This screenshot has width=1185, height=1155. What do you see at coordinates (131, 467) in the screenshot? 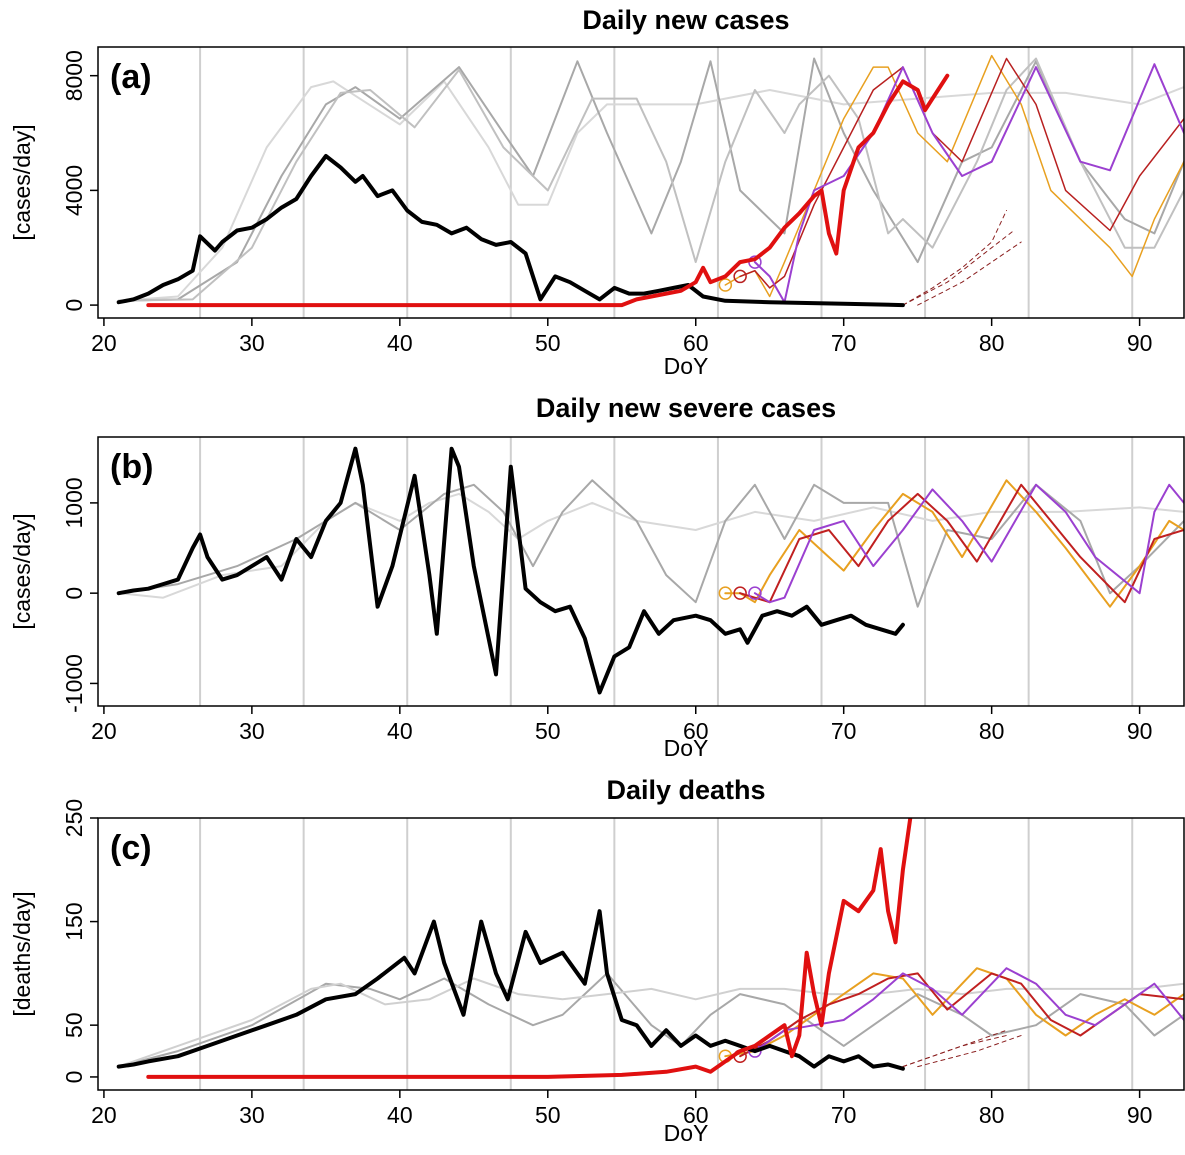
I see `panel-label: (b)` at bounding box center [131, 467].